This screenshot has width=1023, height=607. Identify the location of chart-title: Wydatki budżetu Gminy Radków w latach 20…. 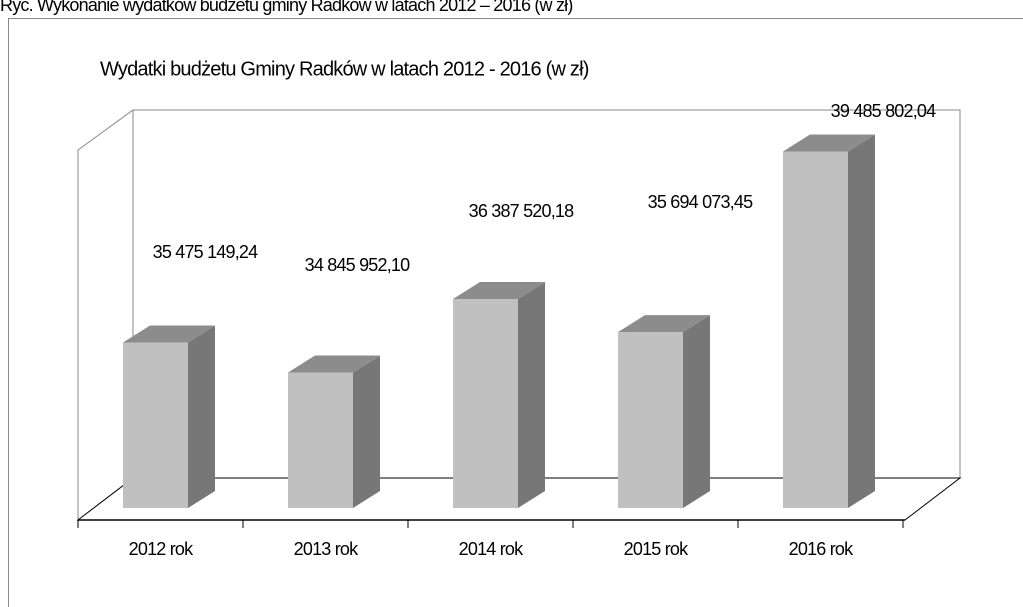
(344, 69).